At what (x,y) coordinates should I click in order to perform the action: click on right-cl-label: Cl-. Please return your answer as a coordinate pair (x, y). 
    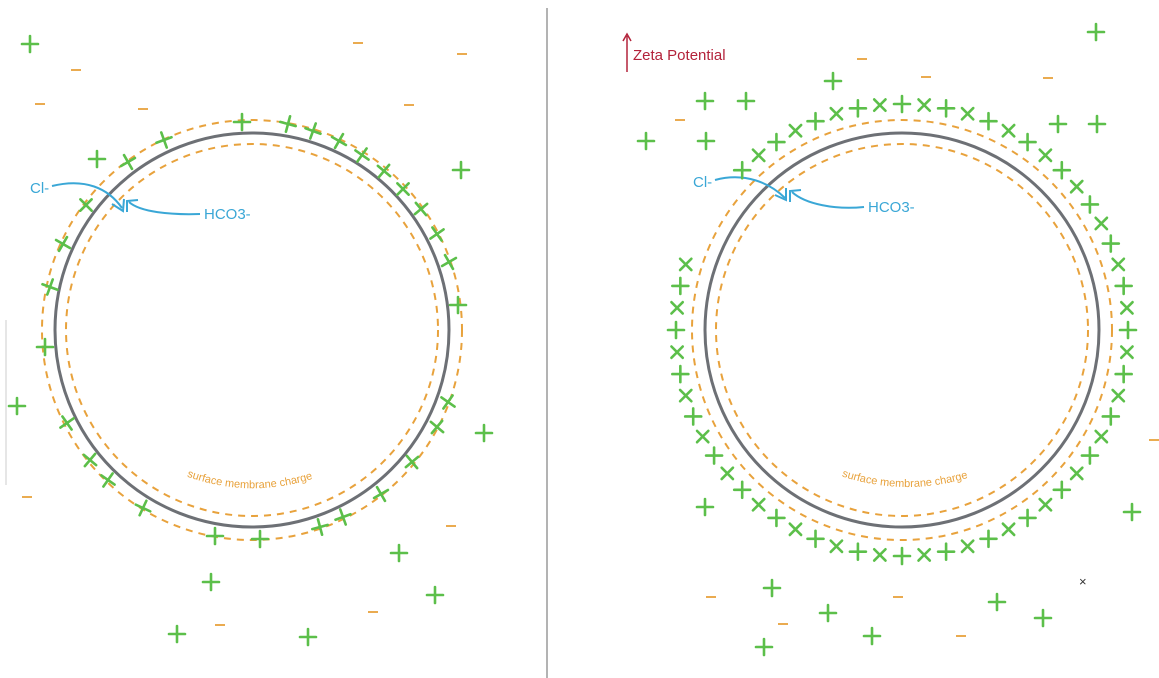
    Looking at the image, I should click on (702, 182).